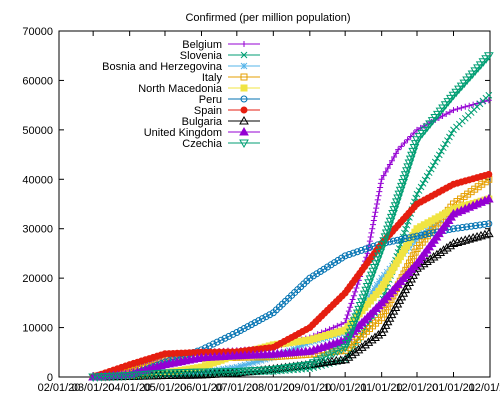  Describe the element at coordinates (165, 388) in the screenshot. I see `x-tick-label: 05/01/20` at that location.